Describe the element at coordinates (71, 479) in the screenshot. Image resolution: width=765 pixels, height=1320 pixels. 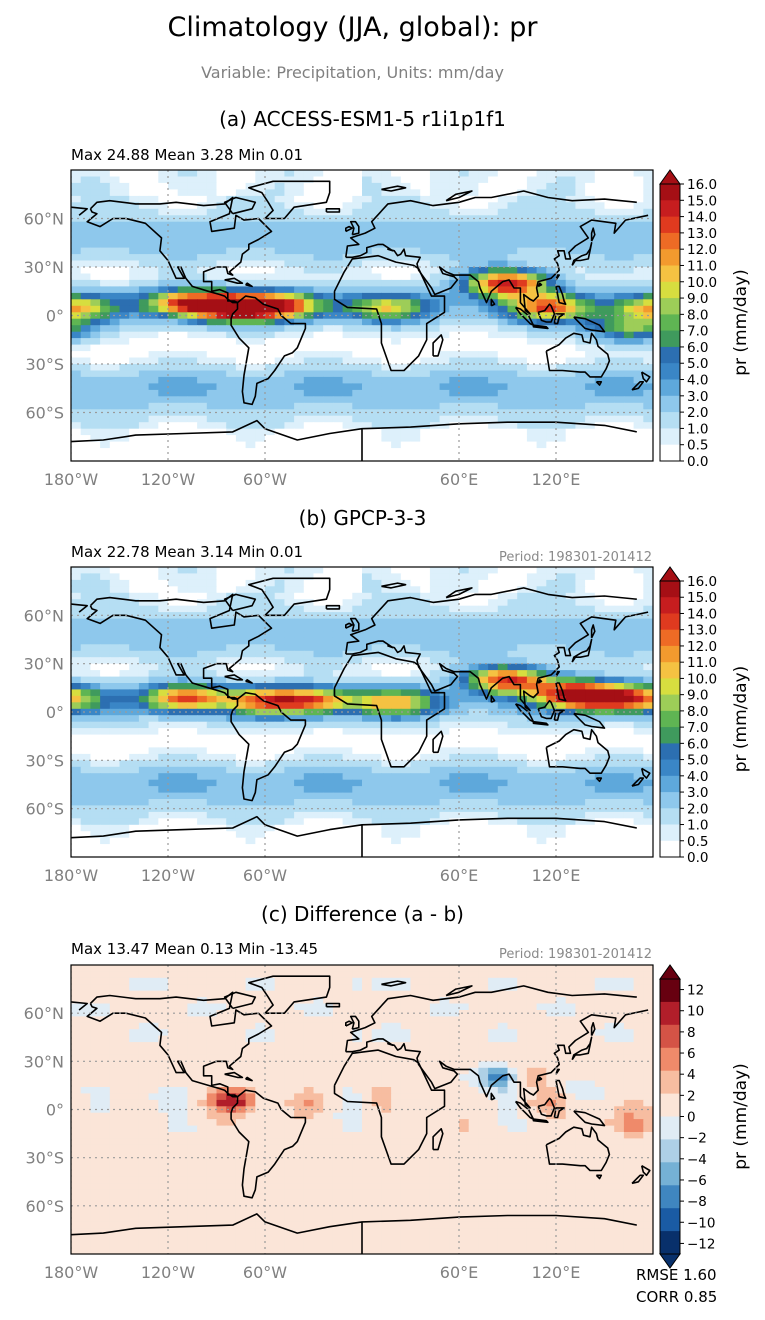
I see `x-tick-label: 180°W` at that location.